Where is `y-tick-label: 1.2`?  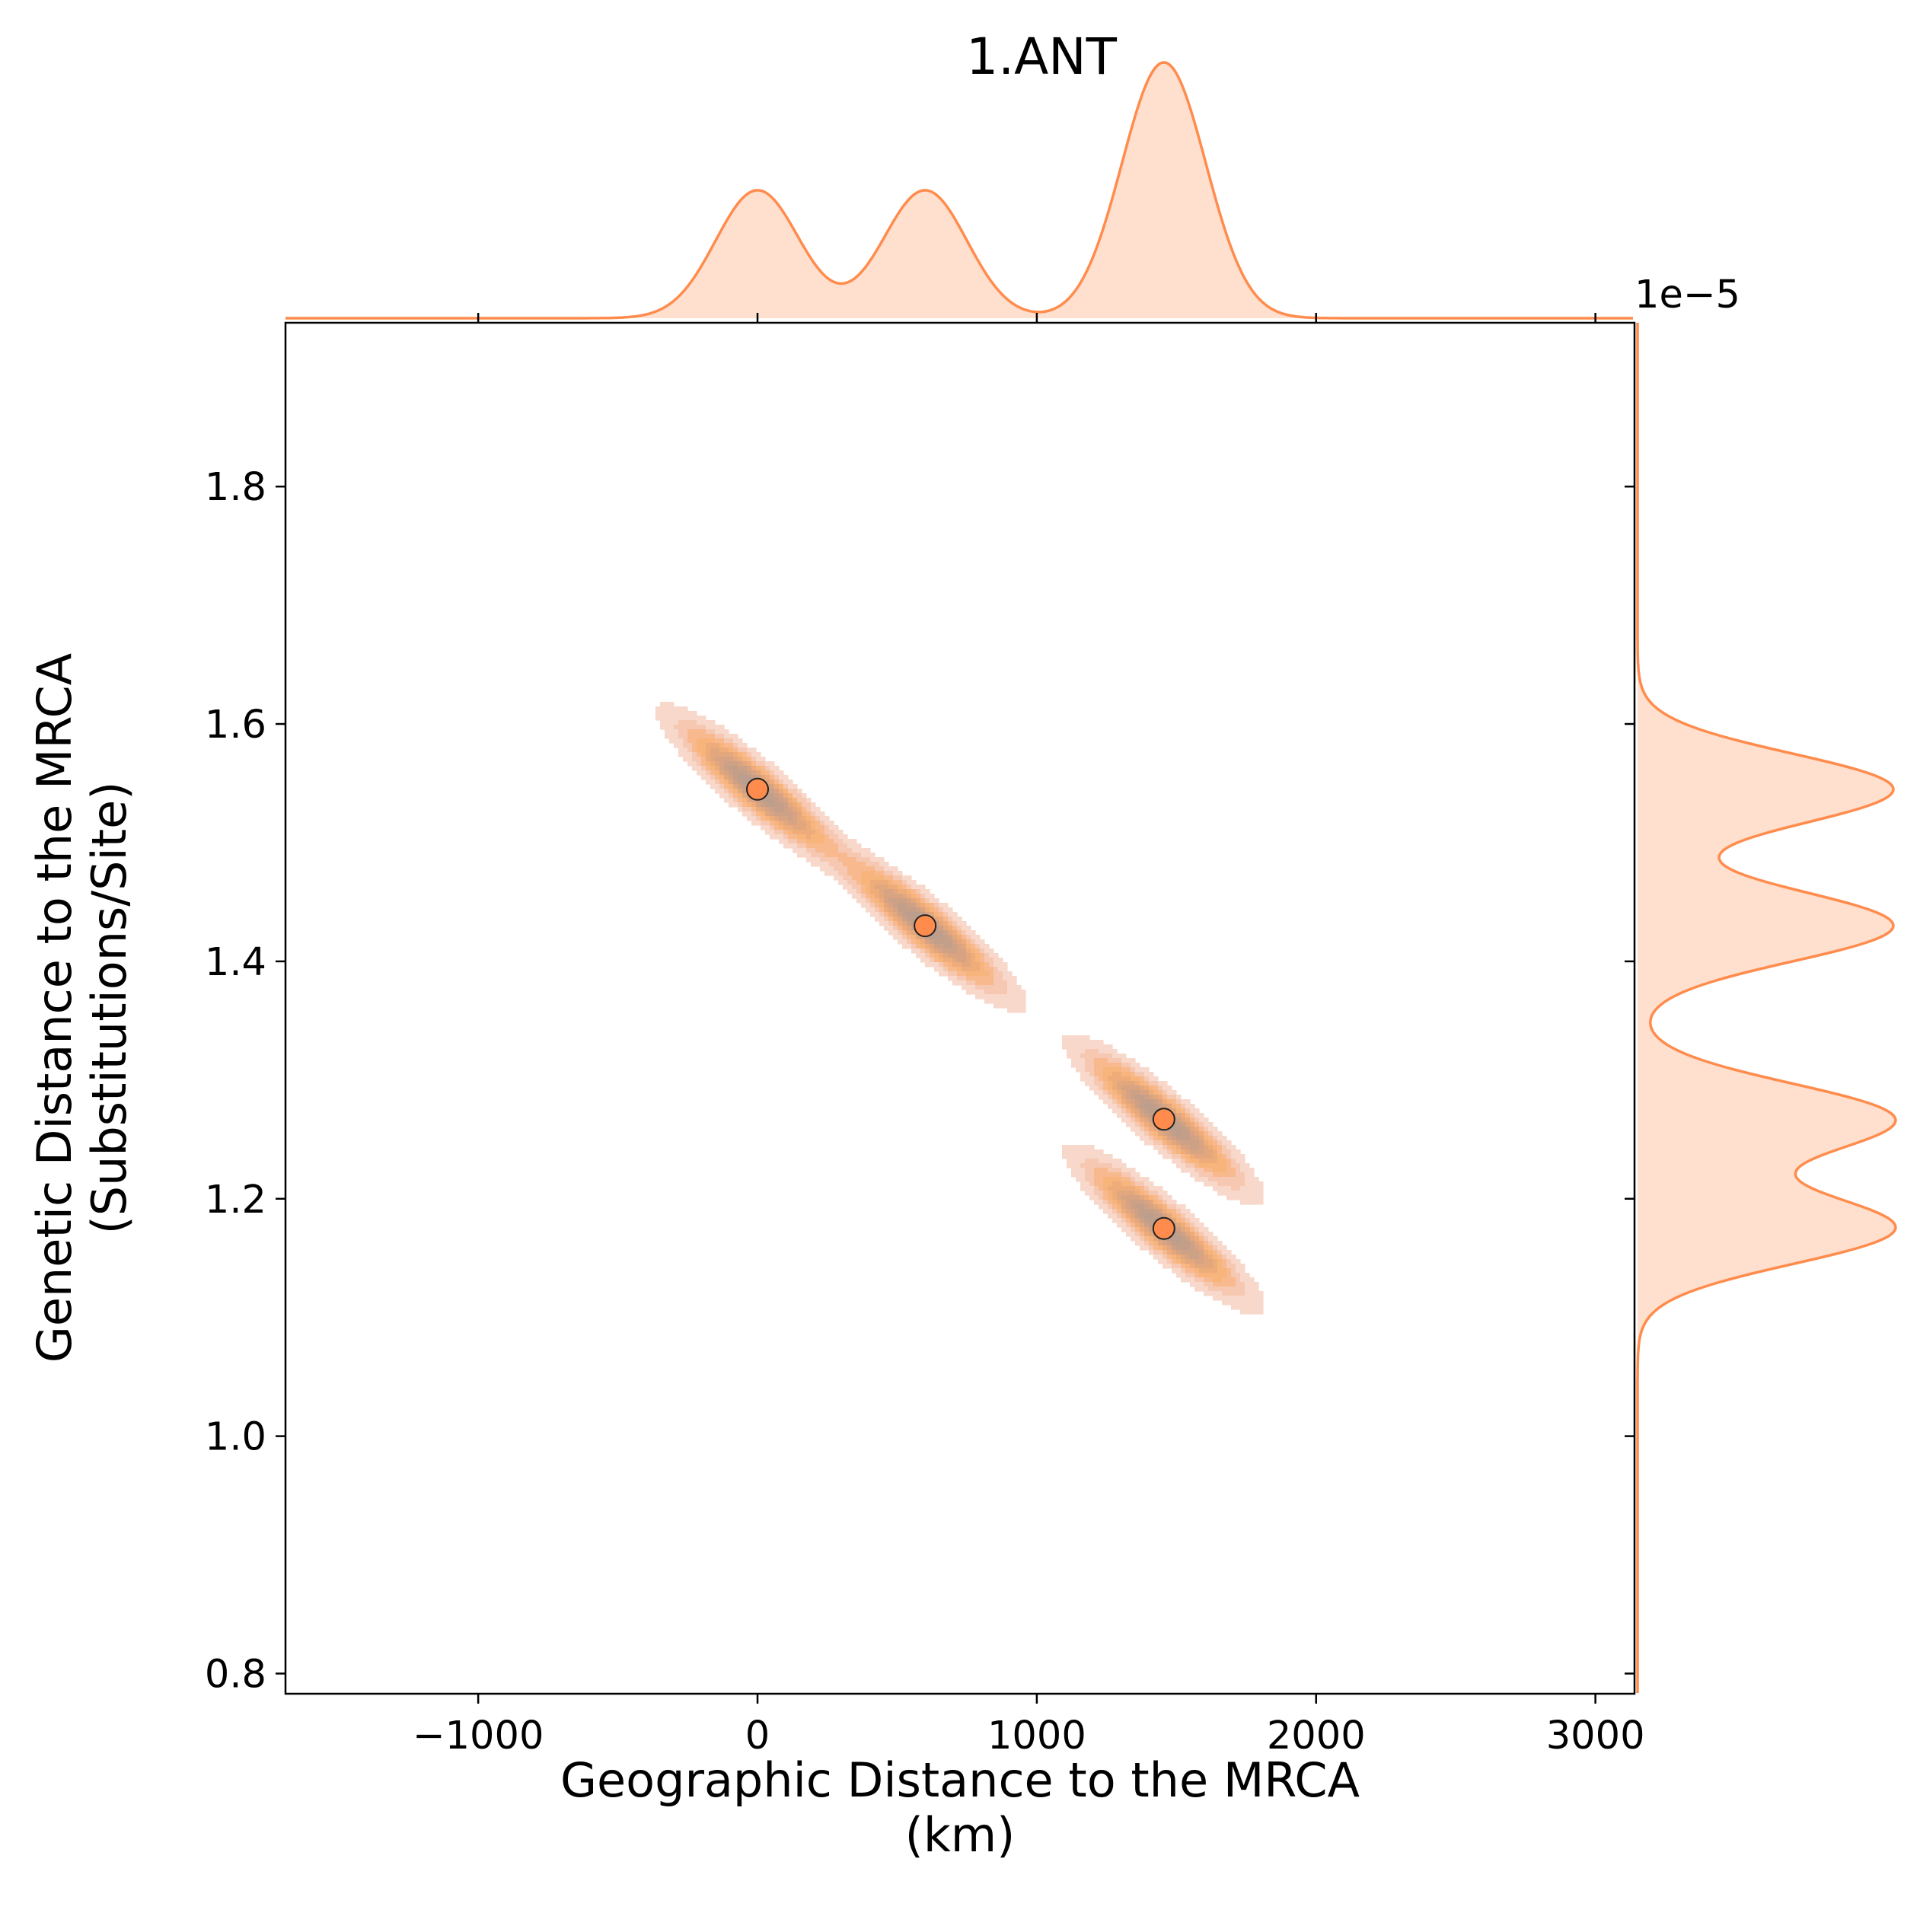
y-tick-label: 1.2 is located at coordinates (235, 1200).